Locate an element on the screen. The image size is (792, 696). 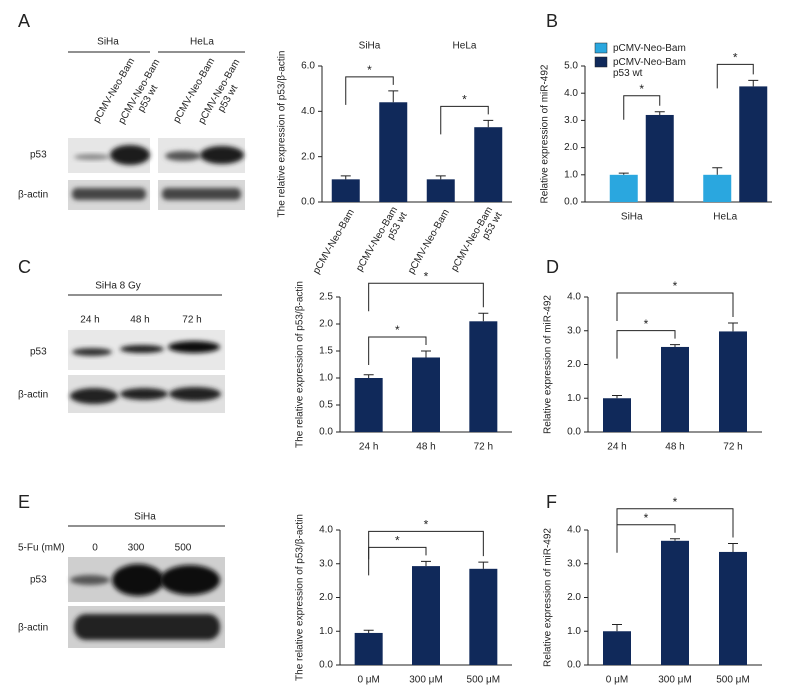
x-tick-label: 0 μM is located at coordinates (617, 680).